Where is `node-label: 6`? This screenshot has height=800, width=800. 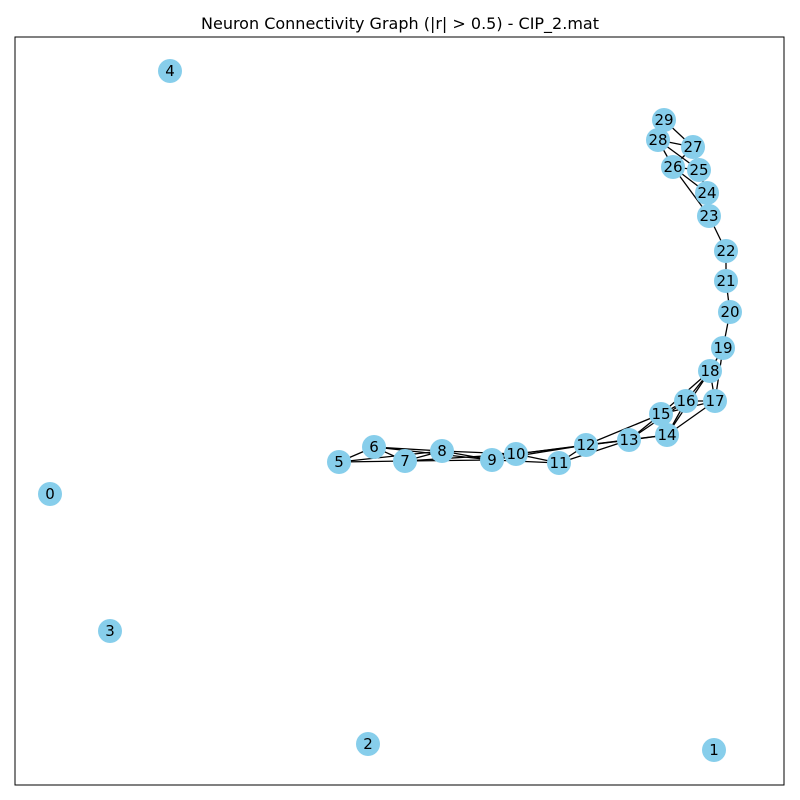 node-label: 6 is located at coordinates (374, 447).